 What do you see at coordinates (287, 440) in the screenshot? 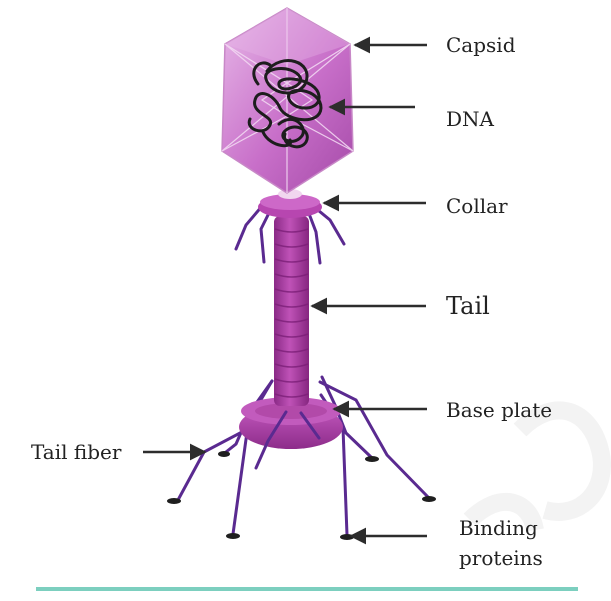
I see `front-fibers` at bounding box center [287, 440].